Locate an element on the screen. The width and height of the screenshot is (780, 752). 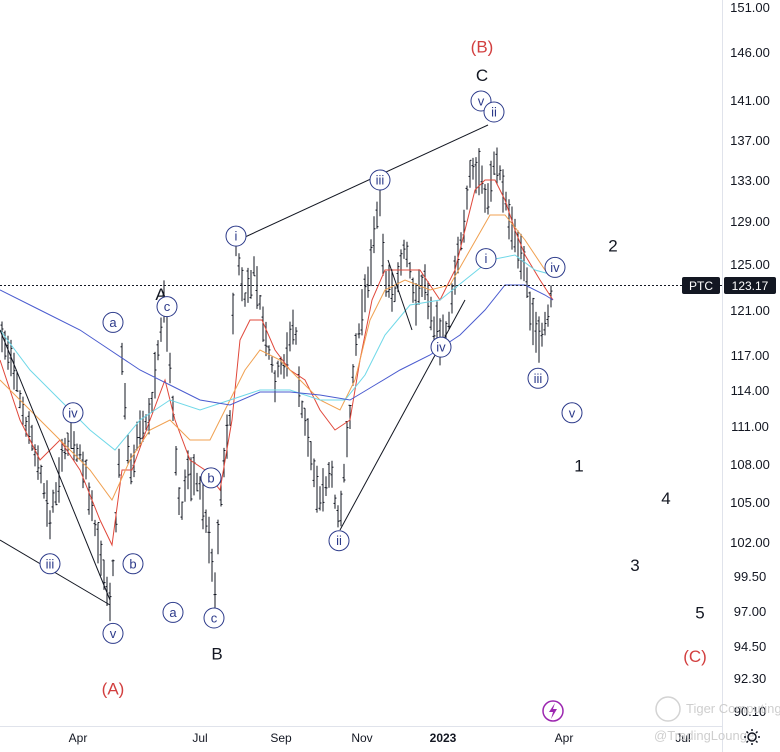
y-tick-label: 146.00 is located at coordinates (750, 52).